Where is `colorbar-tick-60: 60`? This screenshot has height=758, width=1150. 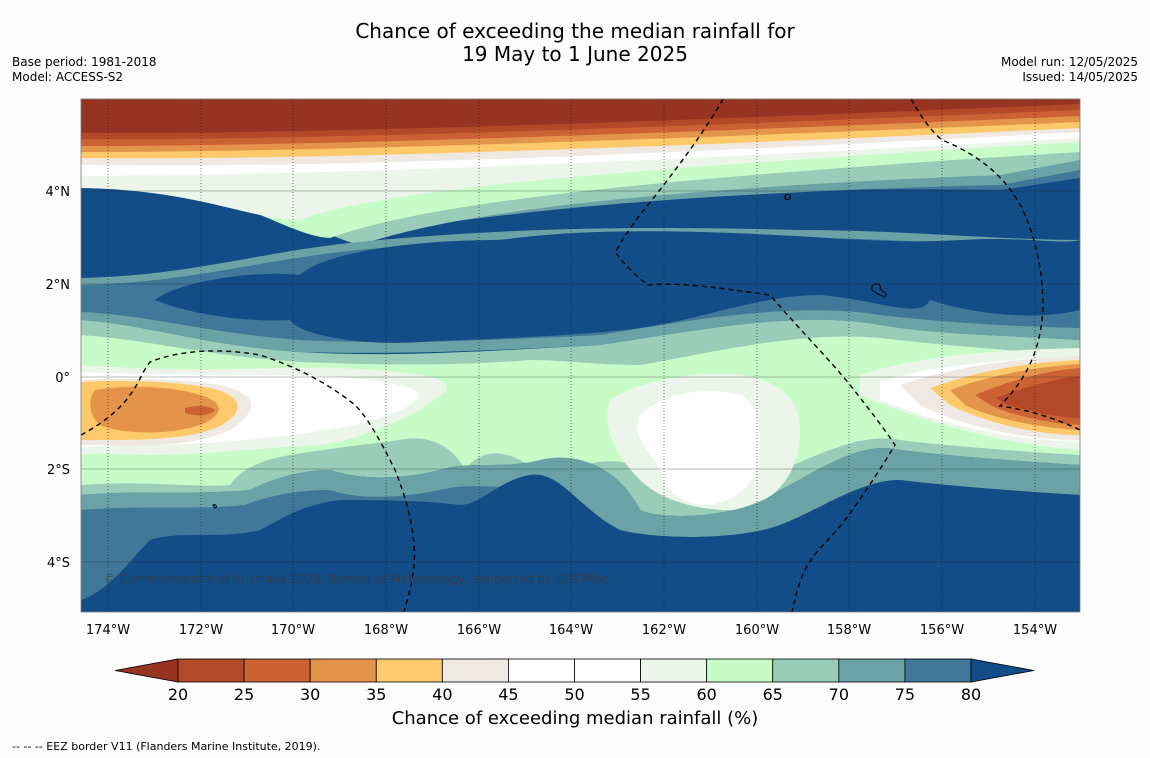
colorbar-tick-60: 60 is located at coordinates (706, 694).